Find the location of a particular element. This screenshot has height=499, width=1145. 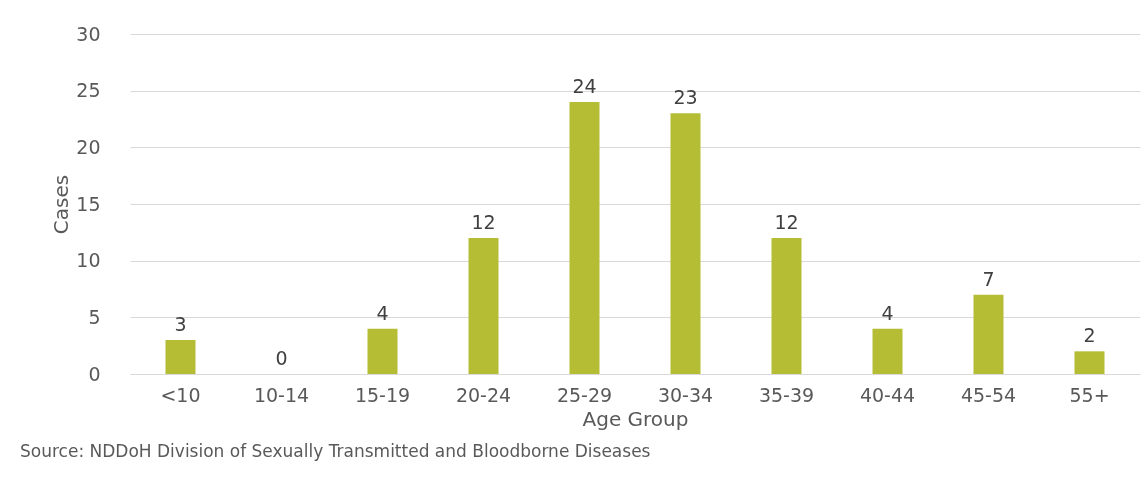

data-label: 7 is located at coordinates (988, 278).